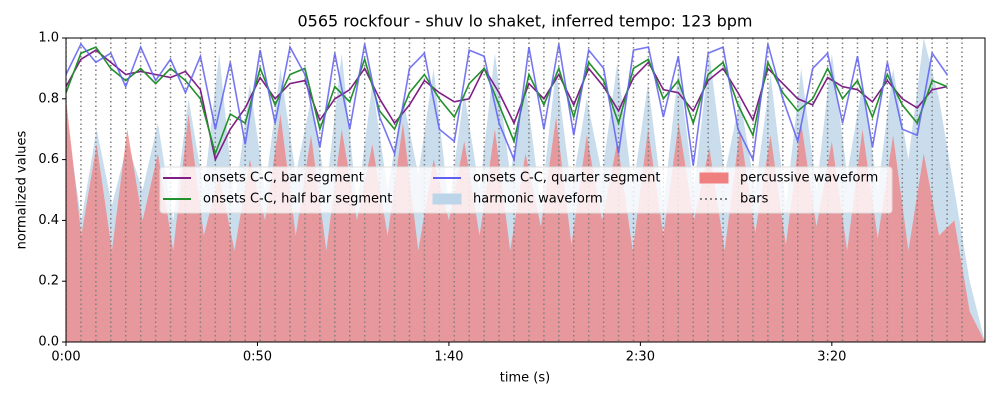 The width and height of the screenshot is (1000, 400). Describe the element at coordinates (48, 220) in the screenshot. I see `y-tick-label: 0.4` at that location.